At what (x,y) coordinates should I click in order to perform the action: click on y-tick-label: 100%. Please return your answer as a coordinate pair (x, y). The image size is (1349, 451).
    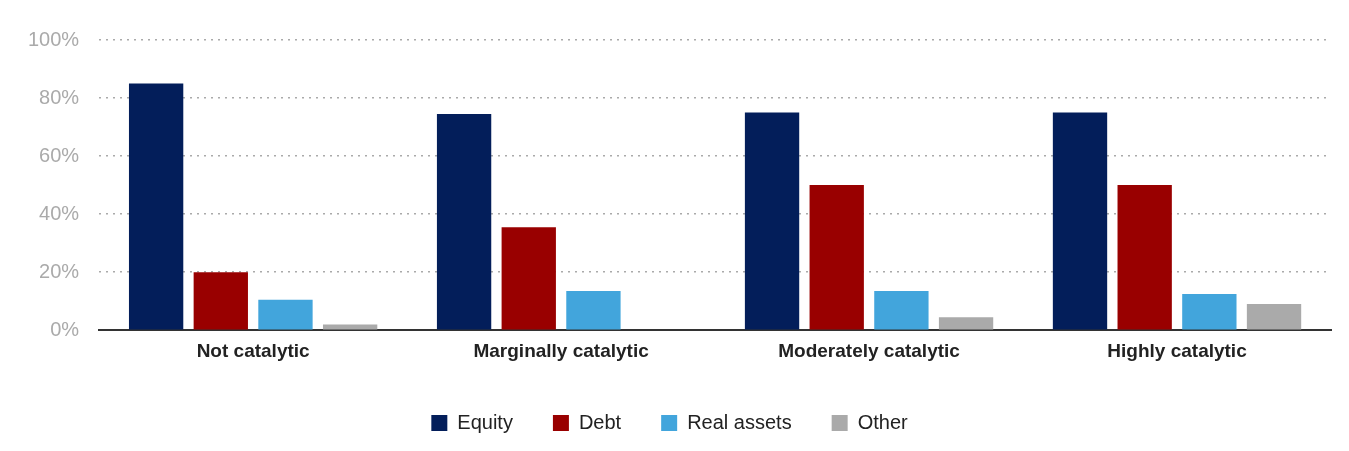
    Looking at the image, I should click on (54, 38).